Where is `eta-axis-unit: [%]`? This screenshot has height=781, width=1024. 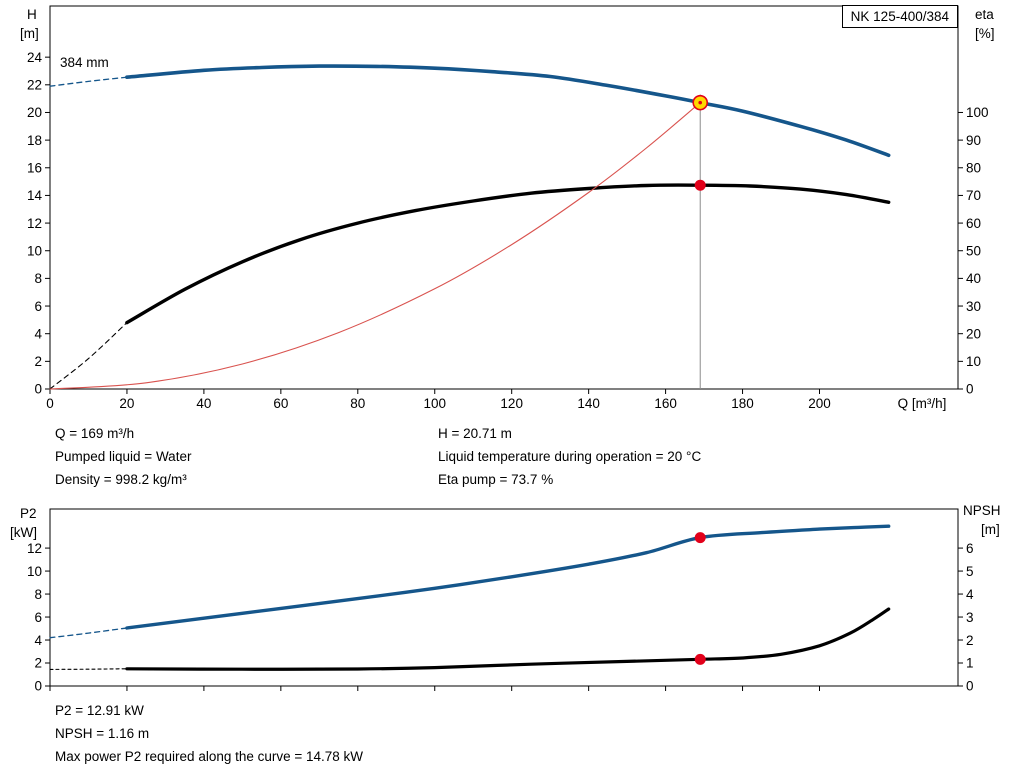 eta-axis-unit: [%] is located at coordinates (985, 33).